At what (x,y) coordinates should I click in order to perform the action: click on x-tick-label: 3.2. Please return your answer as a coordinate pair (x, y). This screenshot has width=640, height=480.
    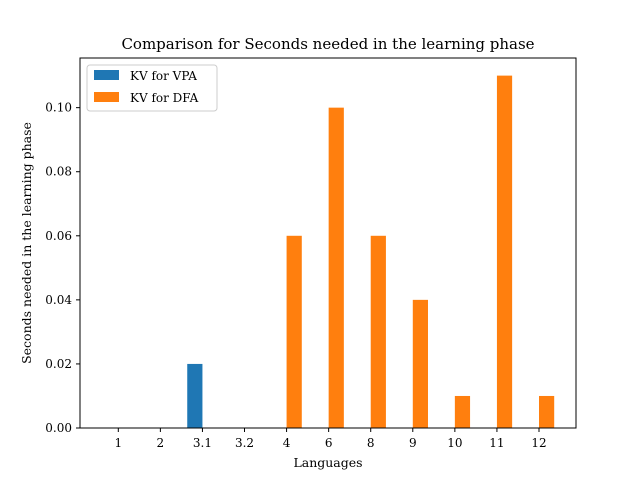
    Looking at the image, I should click on (244, 443).